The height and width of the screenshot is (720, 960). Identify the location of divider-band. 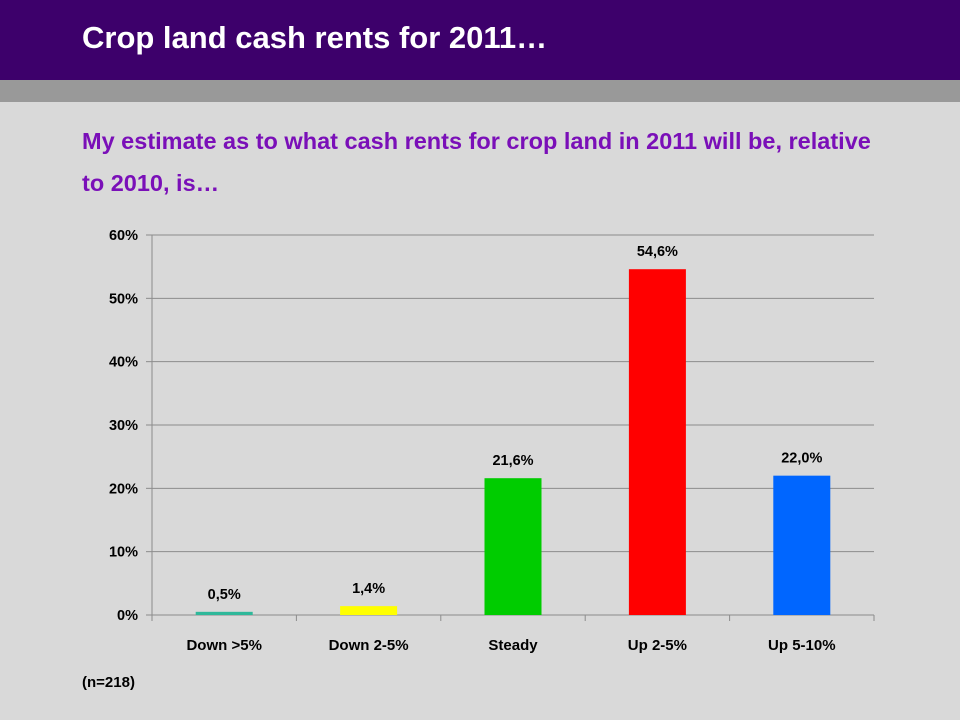
(480, 91).